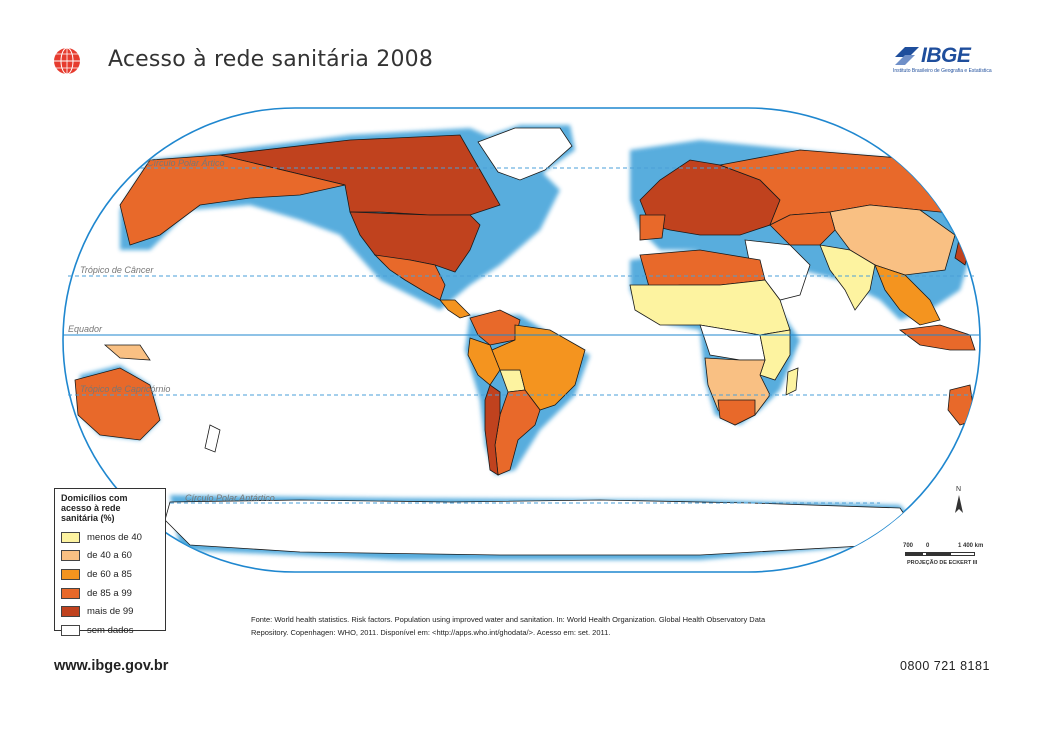 The width and height of the screenshot is (1042, 748). Describe the element at coordinates (943, 558) in the screenshot. I see `scale-bar: 700 0 1 400 km PROJEÇÃO DE ECKERT III` at that location.